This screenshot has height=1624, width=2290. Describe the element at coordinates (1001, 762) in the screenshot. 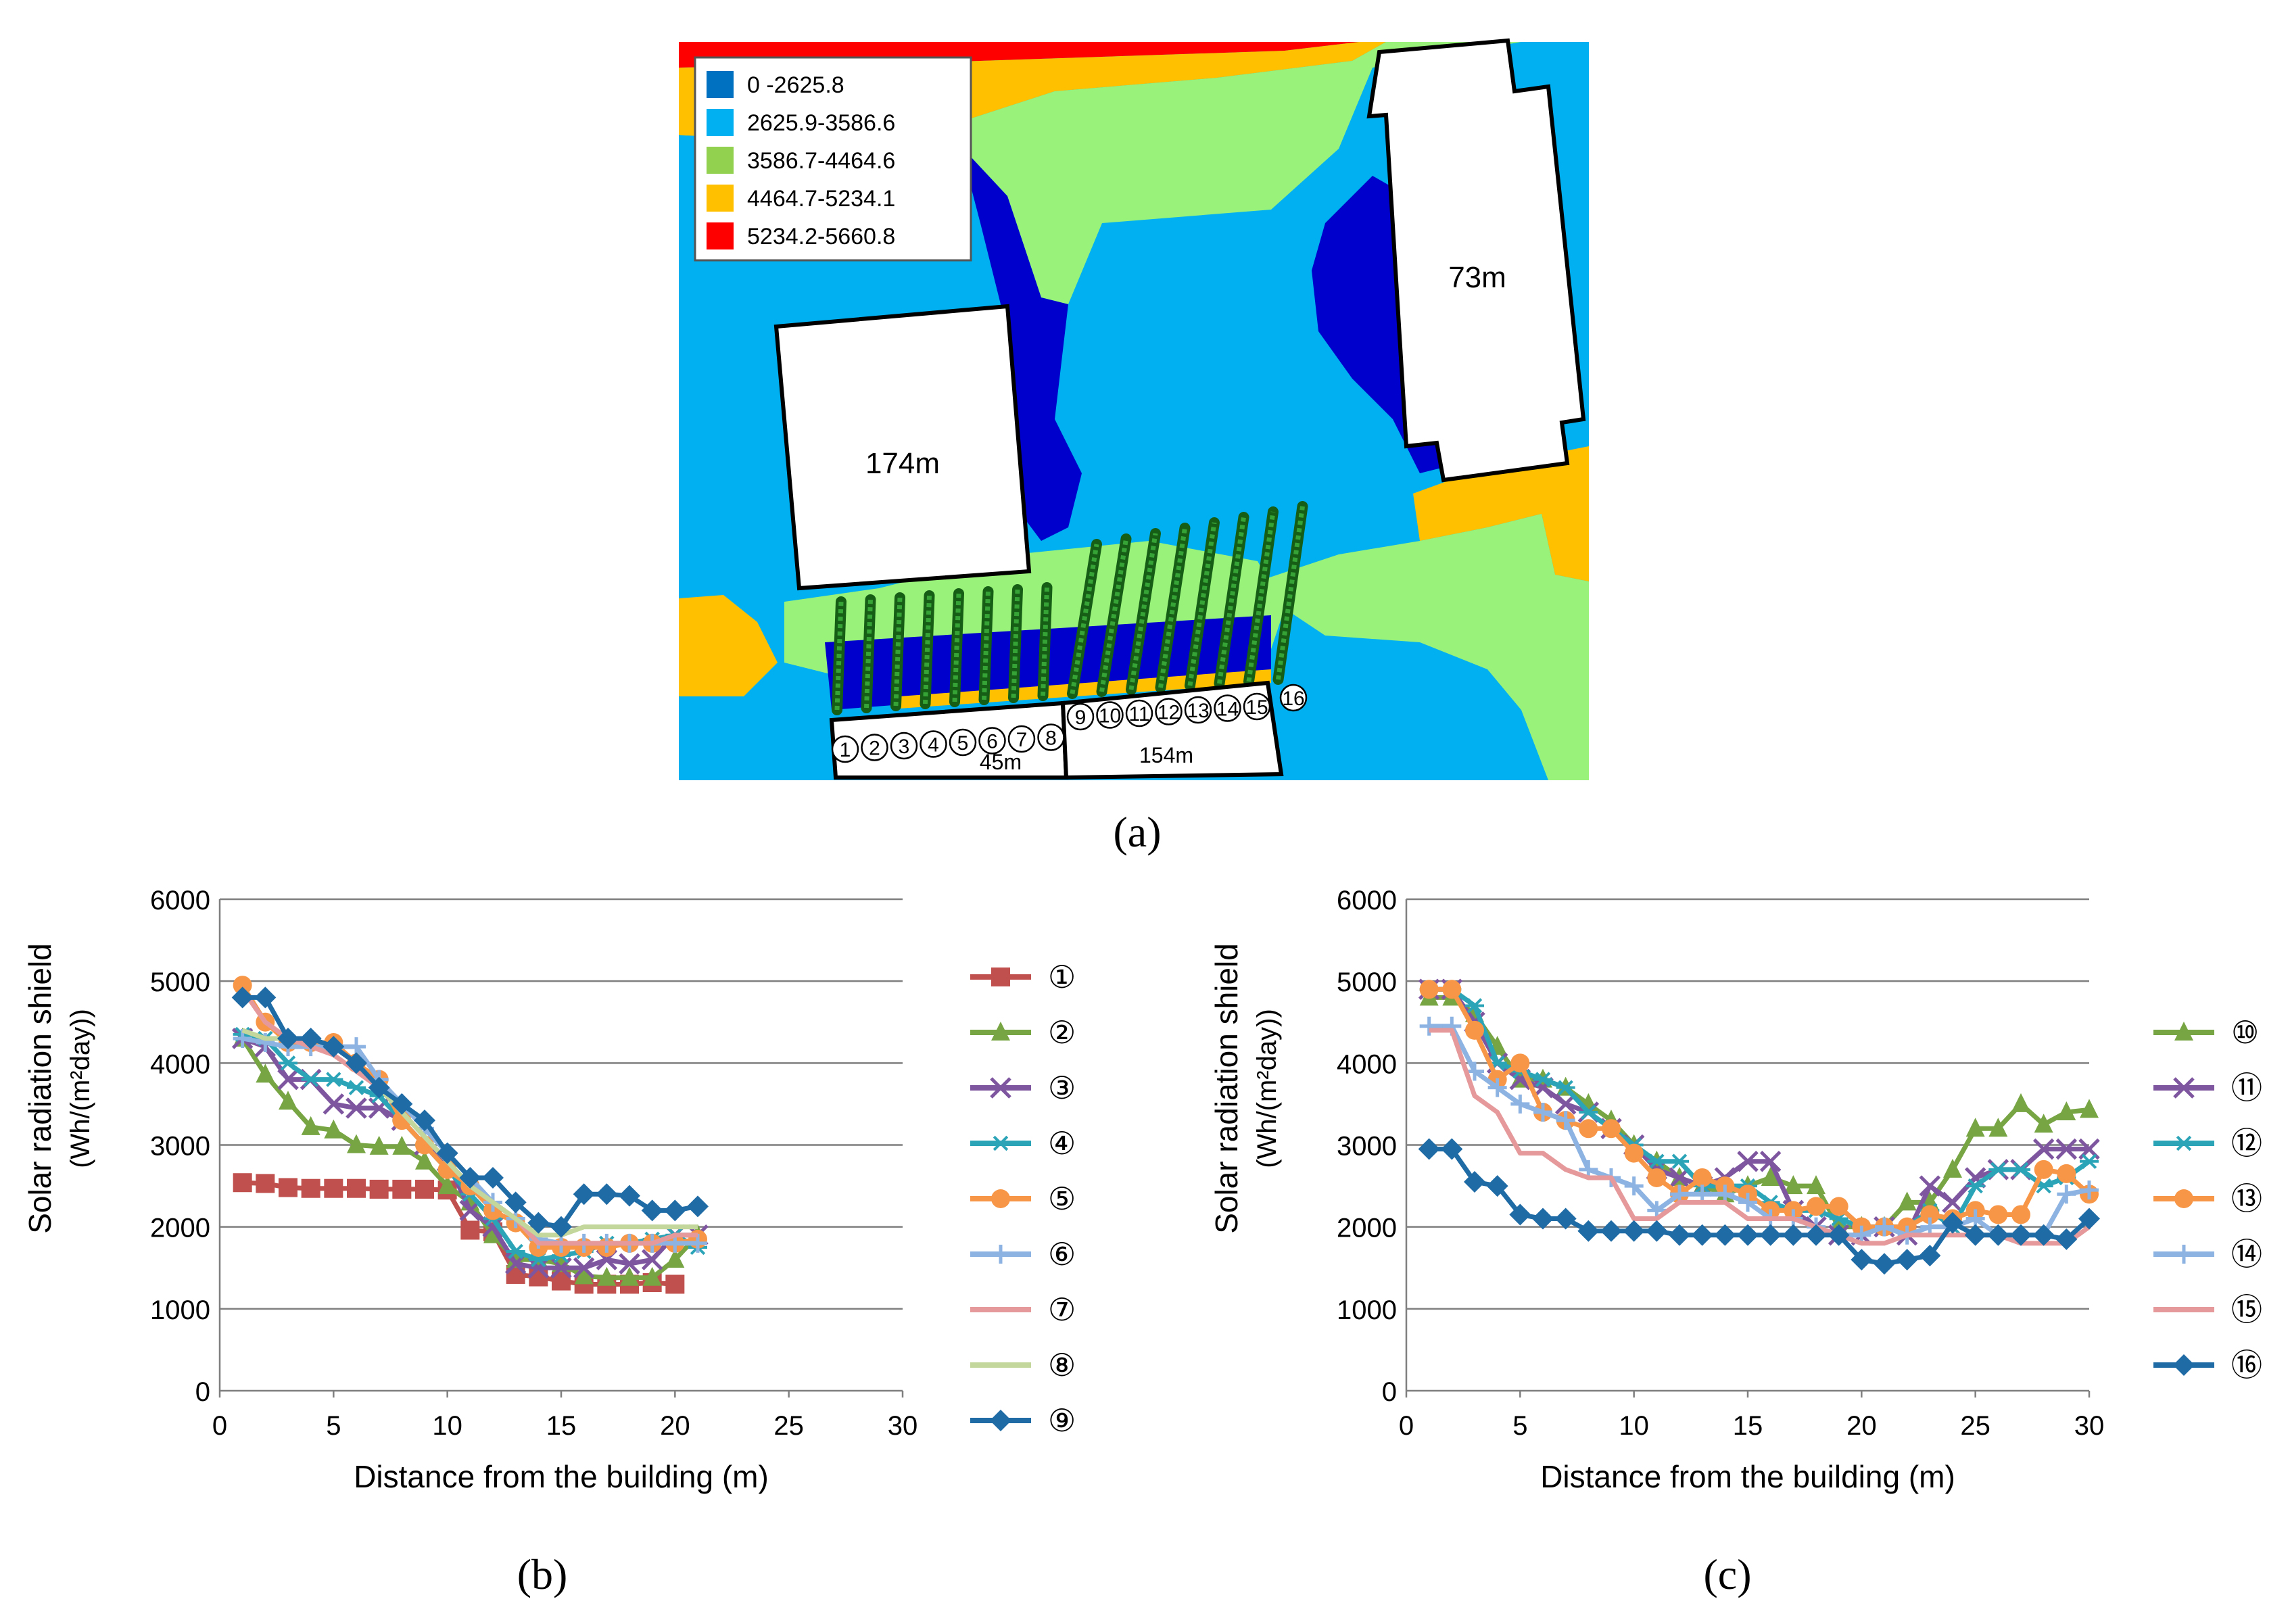

I see `building-45m-label: 45m` at that location.